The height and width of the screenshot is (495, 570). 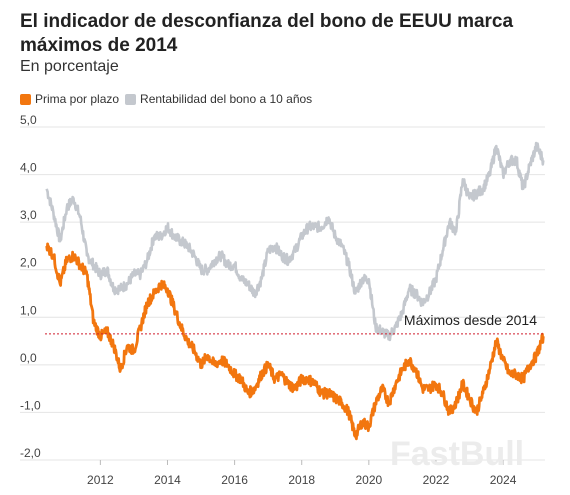 I want to click on x-tick-label: 2020, so click(x=368, y=480).